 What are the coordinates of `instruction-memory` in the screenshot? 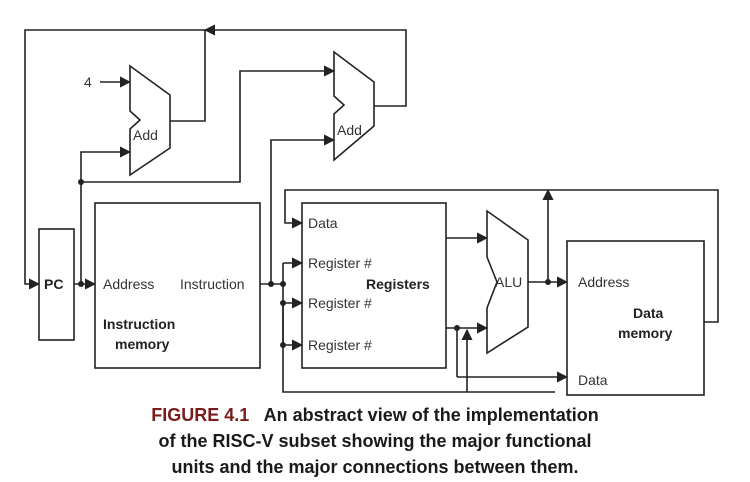 It's located at (177, 285).